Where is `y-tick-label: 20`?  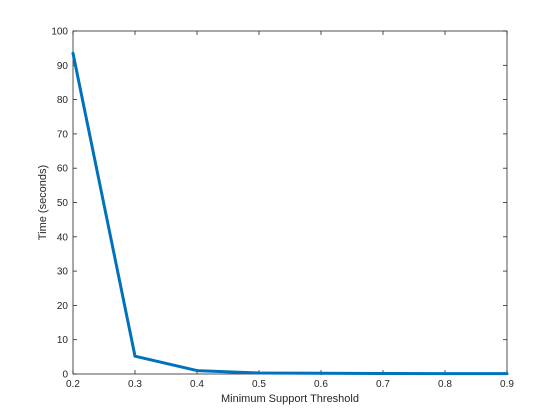
y-tick-label: 20 is located at coordinates (63, 306).